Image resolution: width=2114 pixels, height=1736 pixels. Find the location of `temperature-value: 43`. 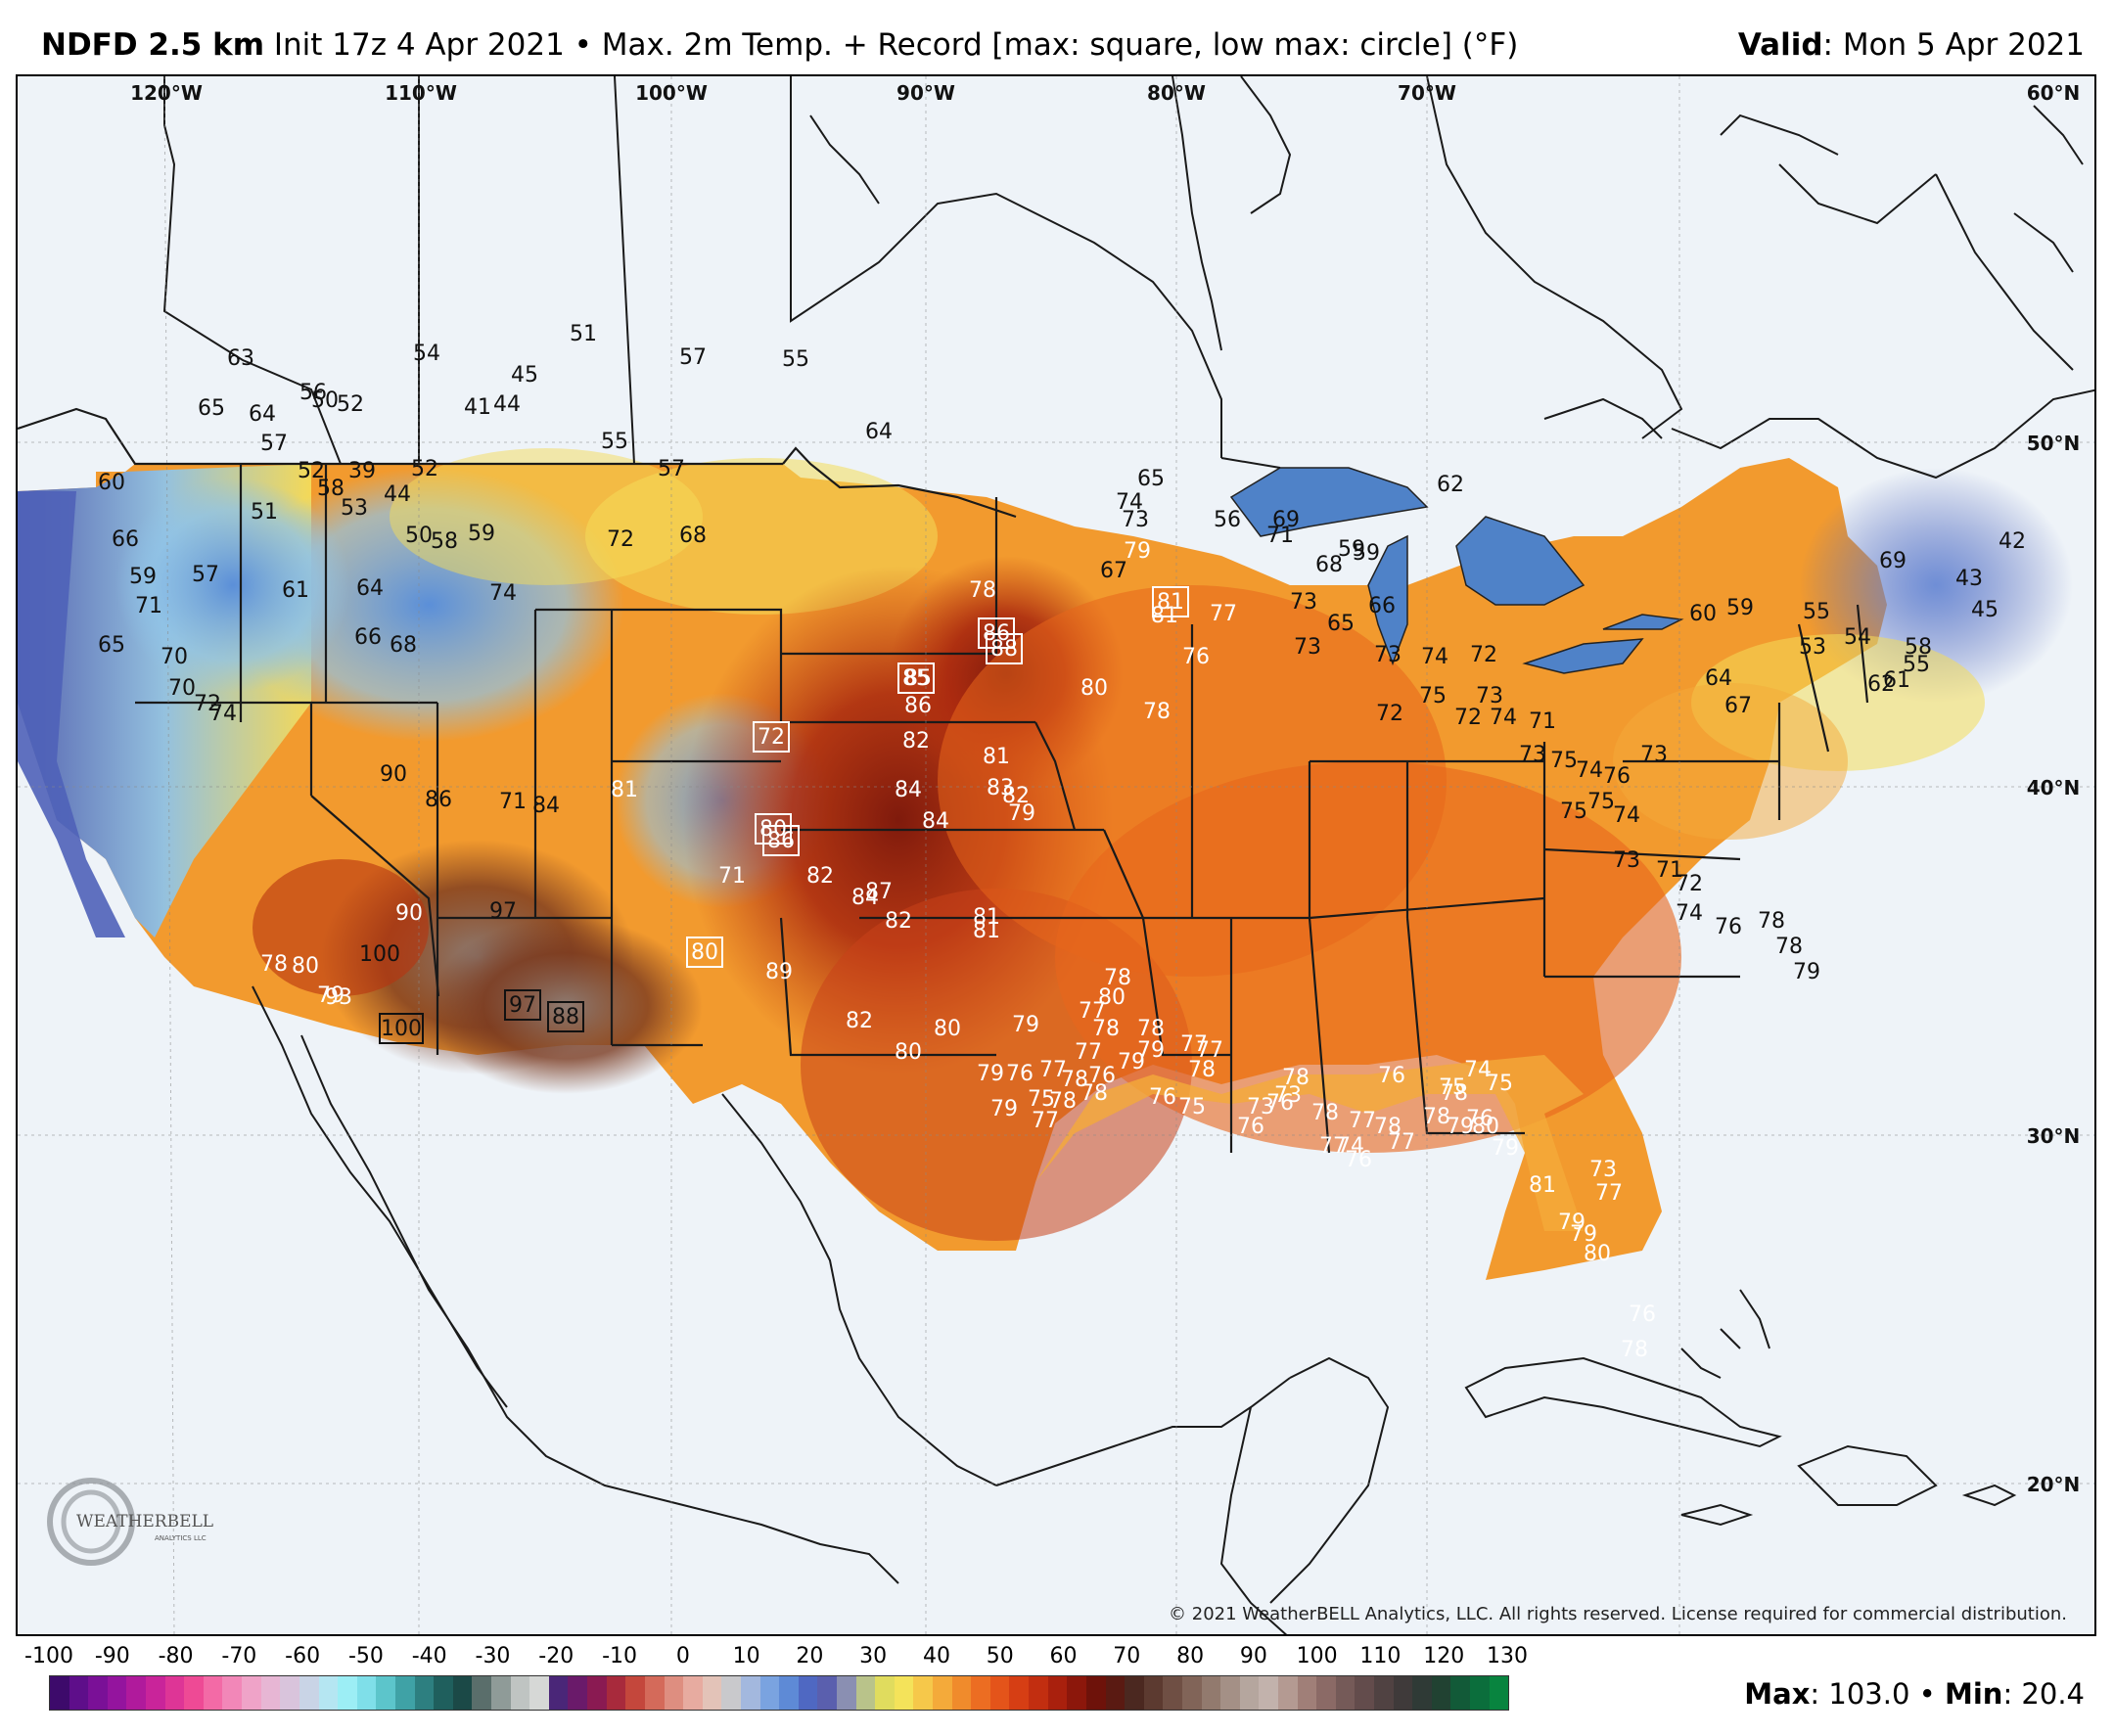

temperature-value: 43 is located at coordinates (1969, 579).